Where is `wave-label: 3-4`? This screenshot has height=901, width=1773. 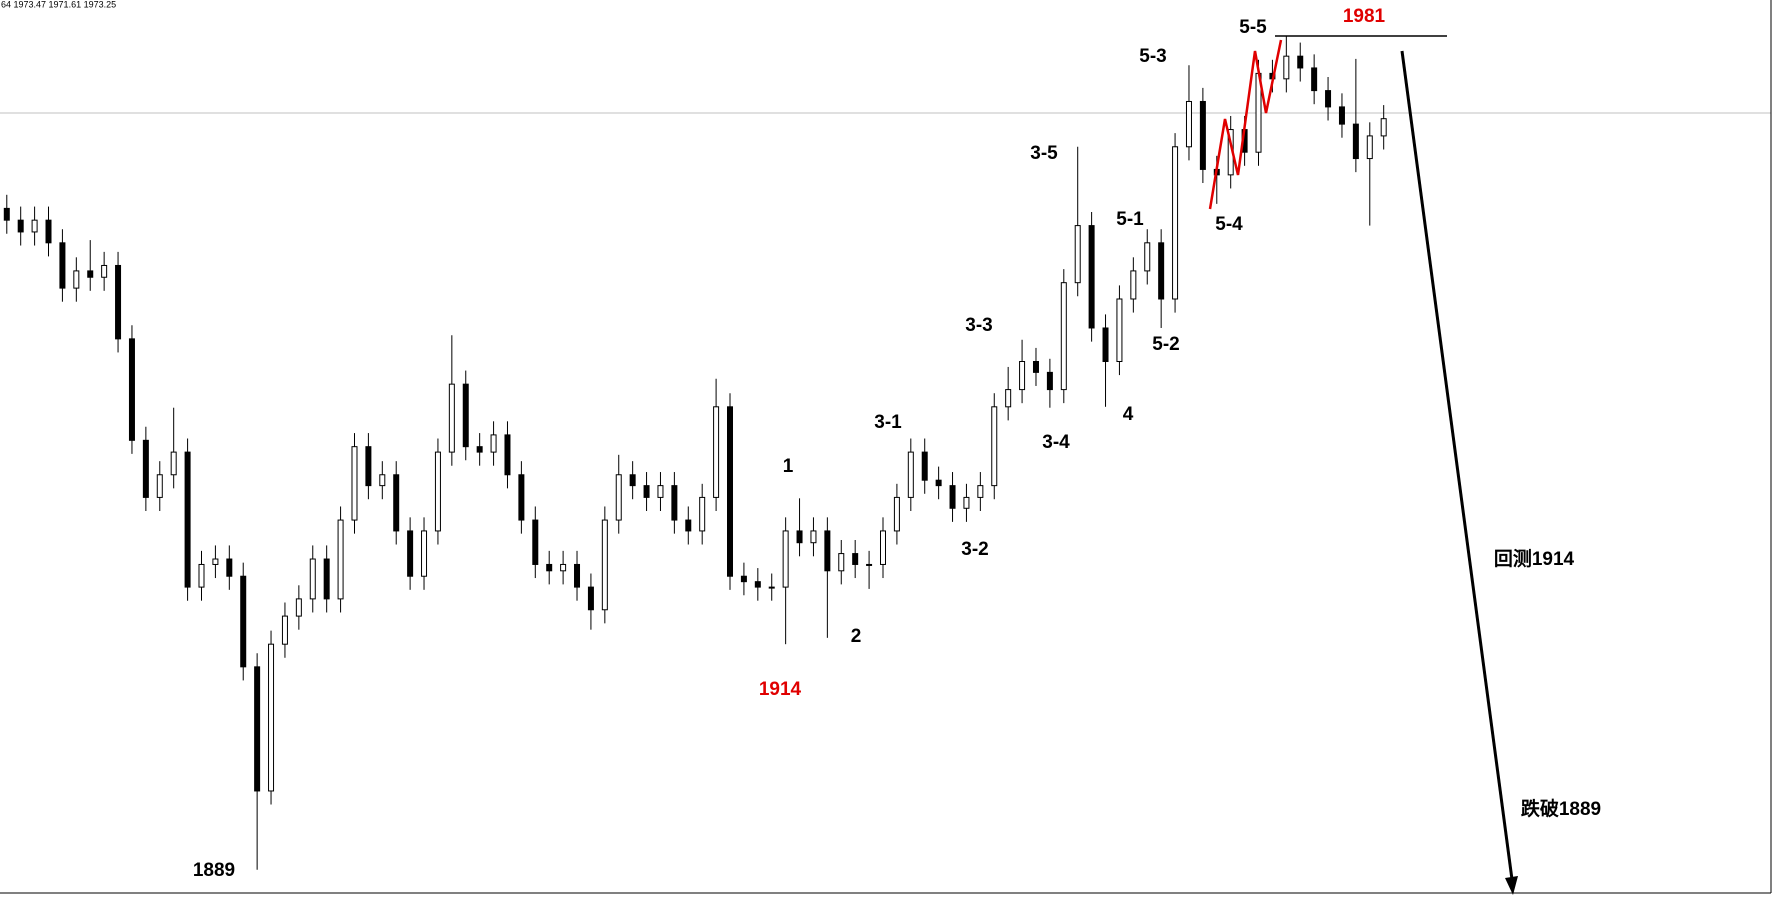
wave-label: 3-4 is located at coordinates (1056, 442).